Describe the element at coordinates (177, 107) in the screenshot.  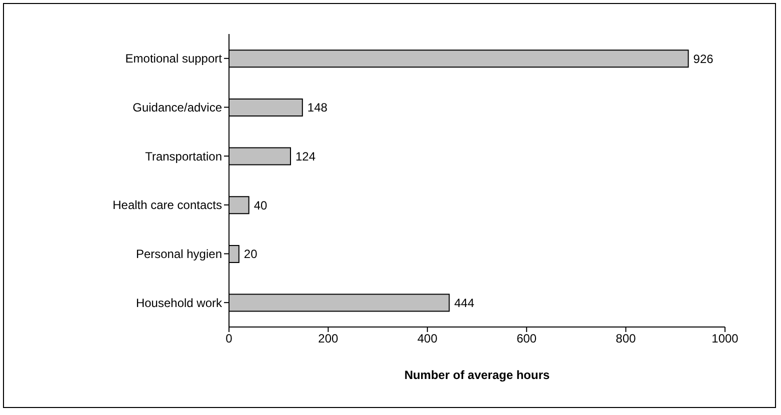
I see `y-tick-label: Guidance/advice` at that location.